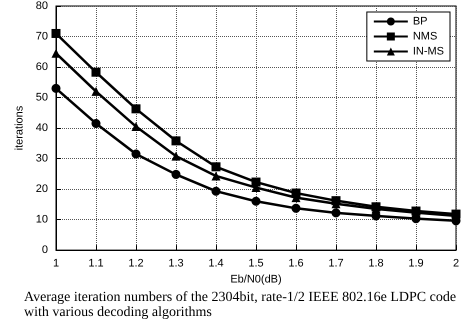 This screenshot has width=474, height=335. Describe the element at coordinates (256, 280) in the screenshot. I see `x-axis-title: Eb/N0(dB)` at that location.